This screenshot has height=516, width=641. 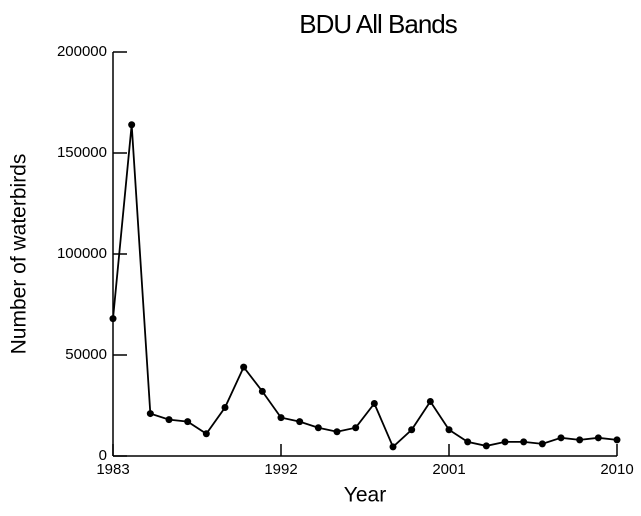 What do you see at coordinates (86, 354) in the screenshot?
I see `y-tick-label: 50000` at bounding box center [86, 354].